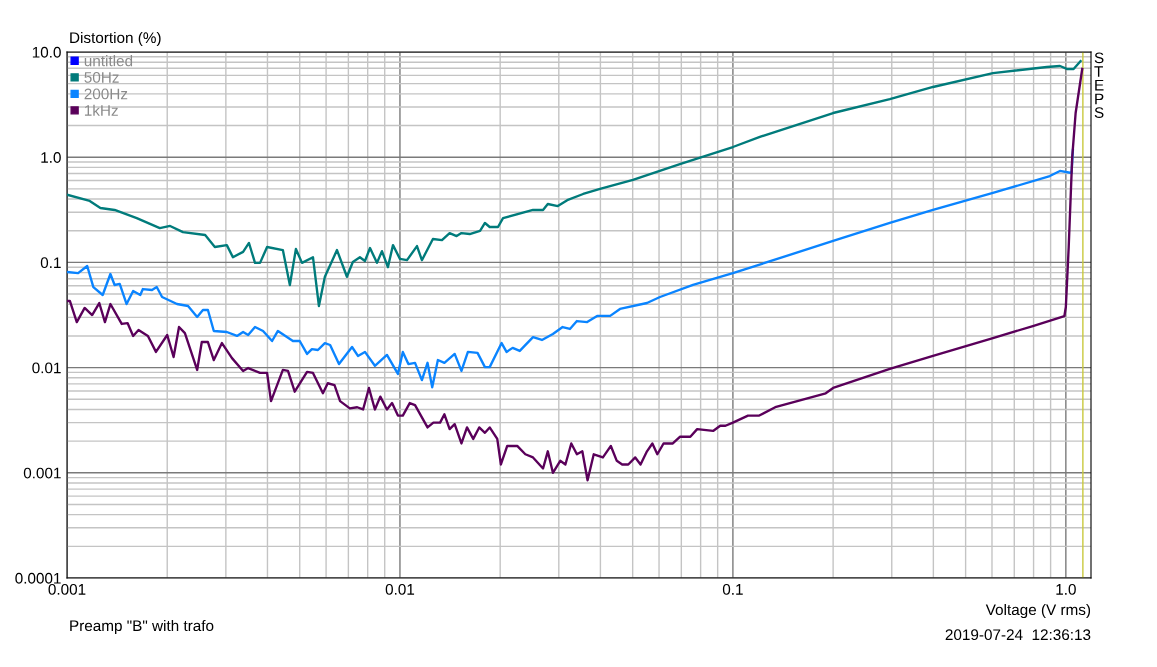 This screenshot has height=667, width=1157. I want to click on legend-label: 1kHz, so click(101, 110).